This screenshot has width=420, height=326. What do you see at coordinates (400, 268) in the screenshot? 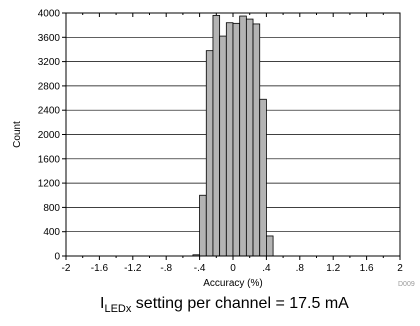
I see `x-tick-label: 2` at bounding box center [400, 268].